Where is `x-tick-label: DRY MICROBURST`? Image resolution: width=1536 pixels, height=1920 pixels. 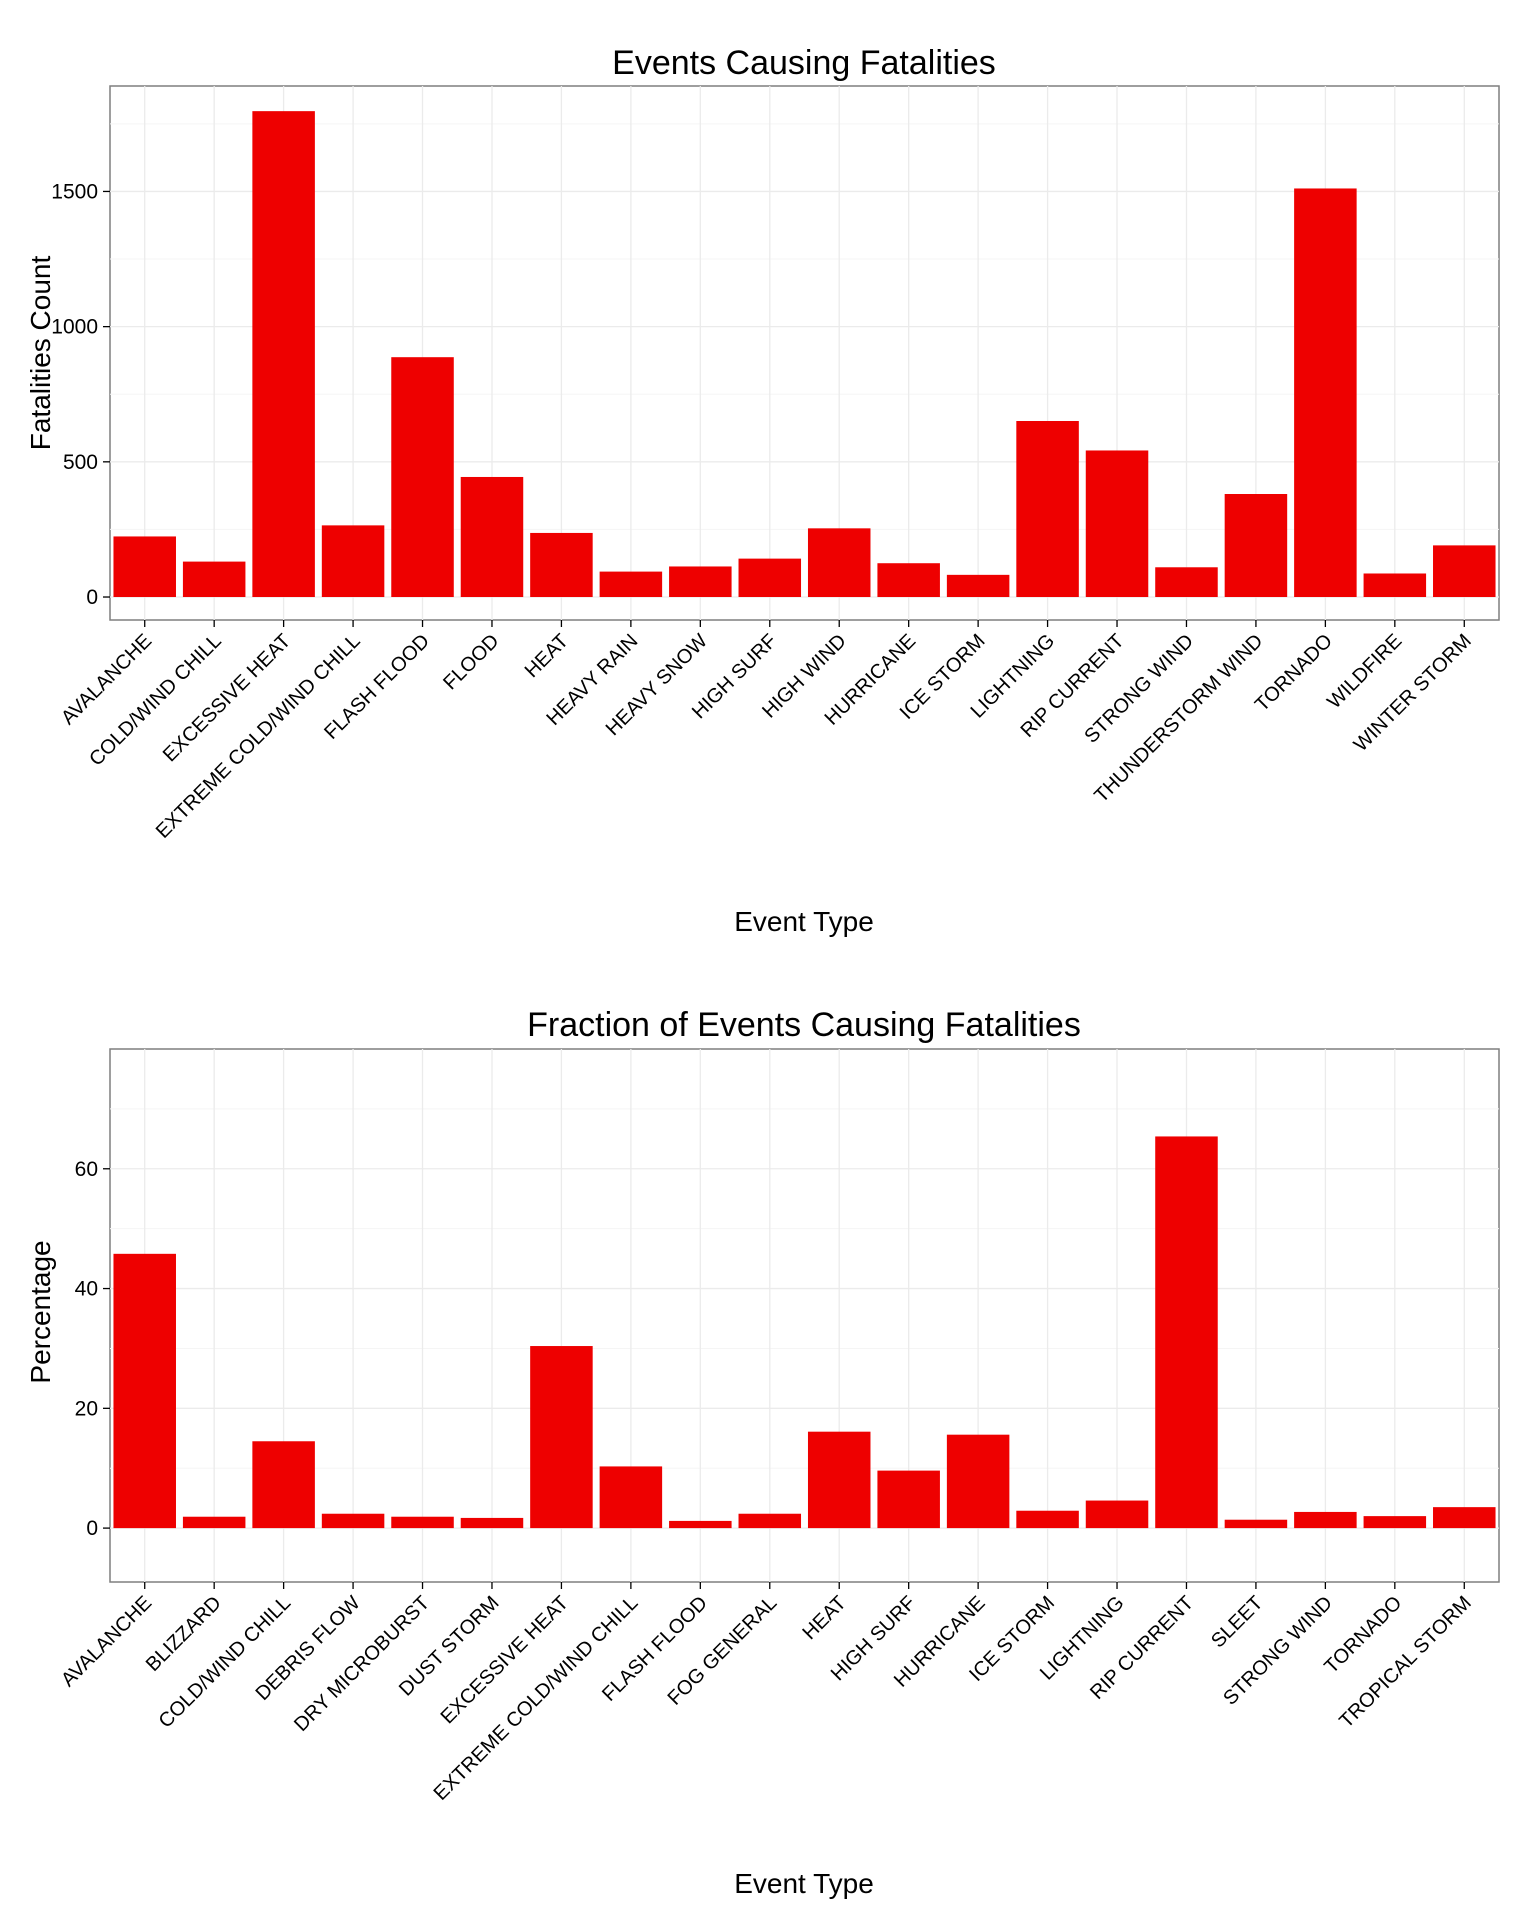 x-tick-label: DRY MICROBURST is located at coordinates (362, 1664).